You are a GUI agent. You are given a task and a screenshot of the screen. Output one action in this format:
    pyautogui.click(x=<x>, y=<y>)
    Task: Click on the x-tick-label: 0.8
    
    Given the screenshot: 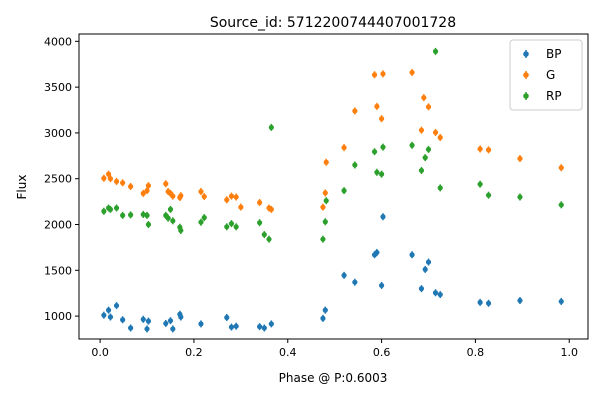 What is the action you would take?
    pyautogui.click(x=476, y=352)
    